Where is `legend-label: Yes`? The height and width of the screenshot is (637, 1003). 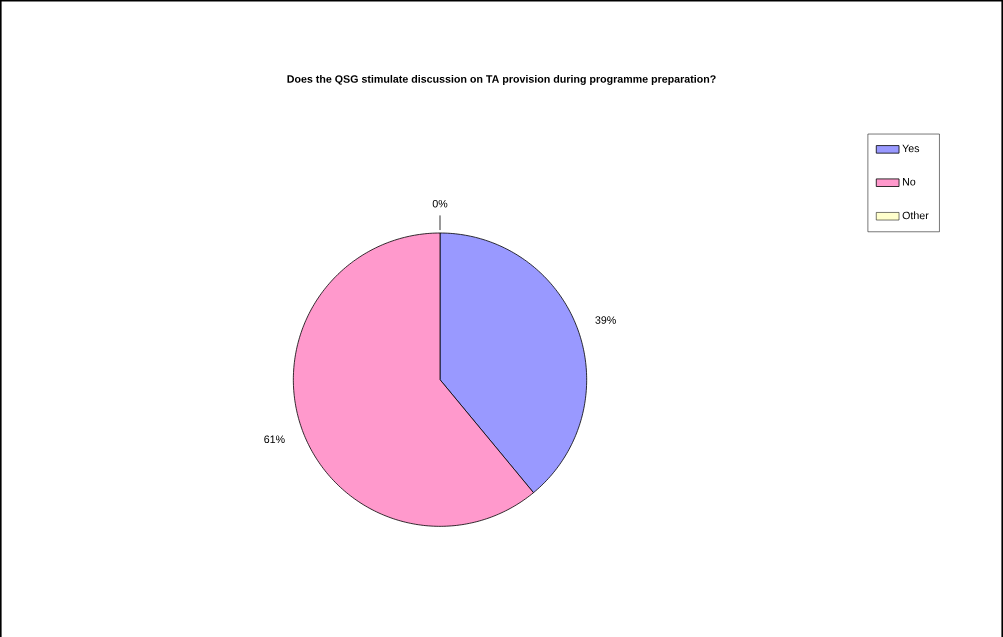
legend-label: Yes is located at coordinates (911, 148).